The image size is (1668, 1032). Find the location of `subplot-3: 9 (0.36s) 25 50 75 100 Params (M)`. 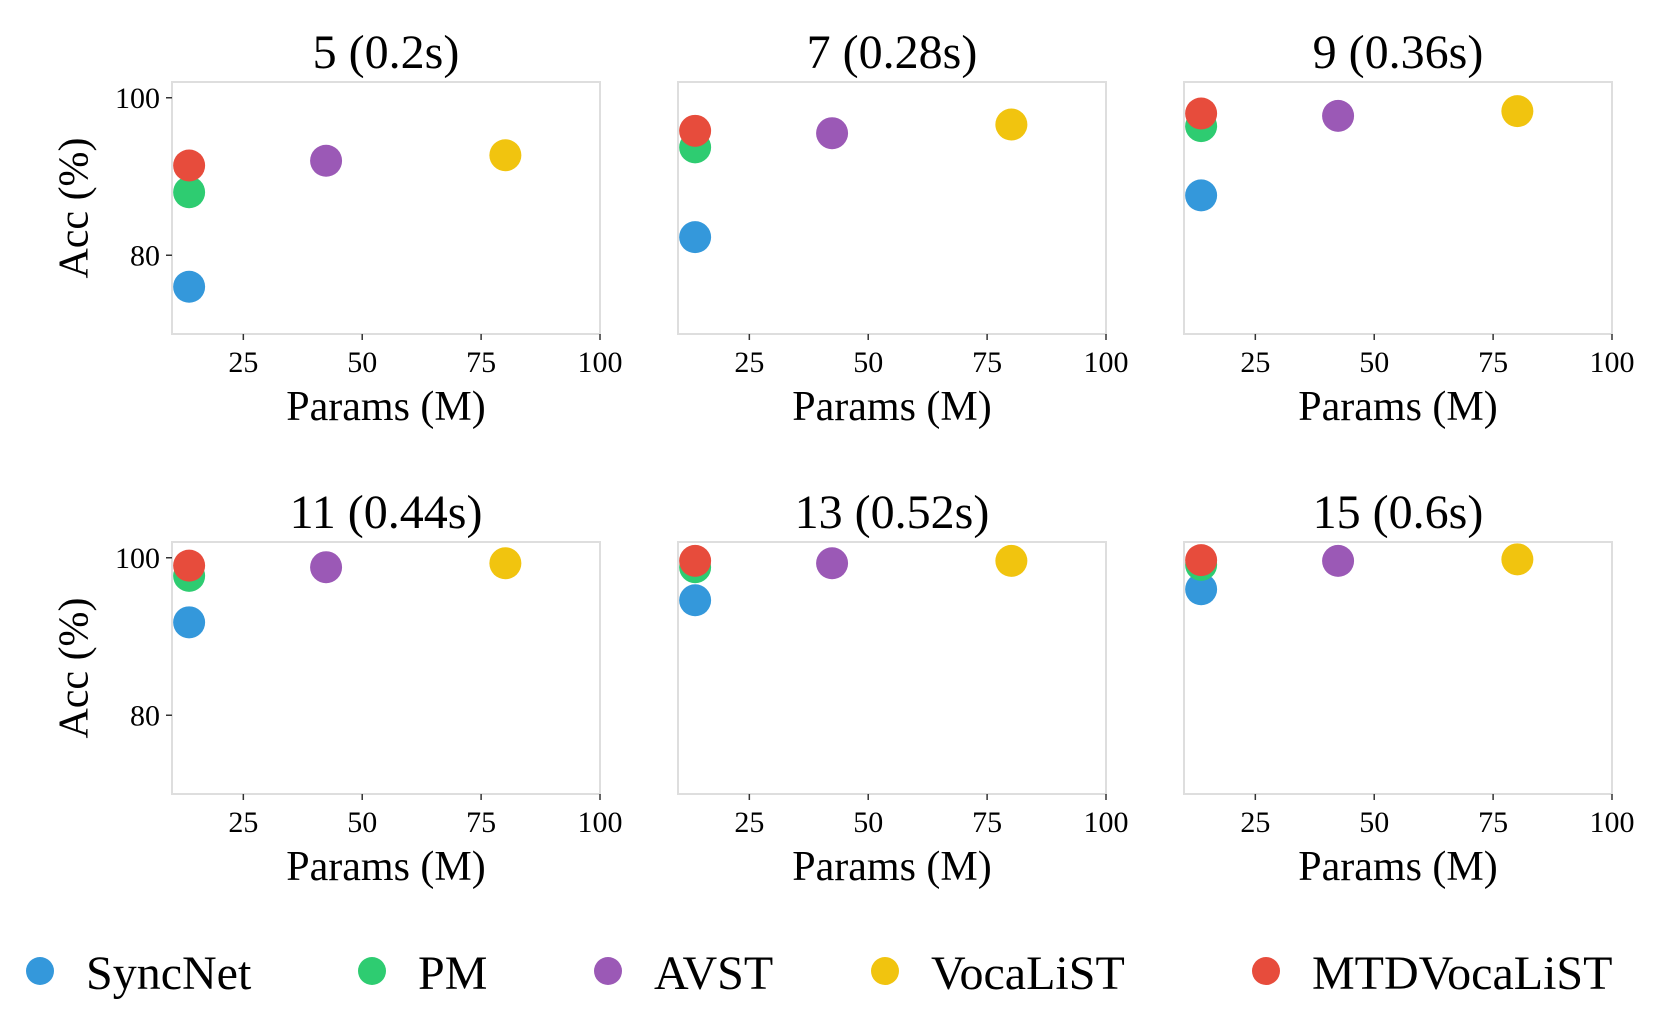

subplot-3: 9 (0.36s) 25 50 75 100 Params (M) is located at coordinates (1409, 228).